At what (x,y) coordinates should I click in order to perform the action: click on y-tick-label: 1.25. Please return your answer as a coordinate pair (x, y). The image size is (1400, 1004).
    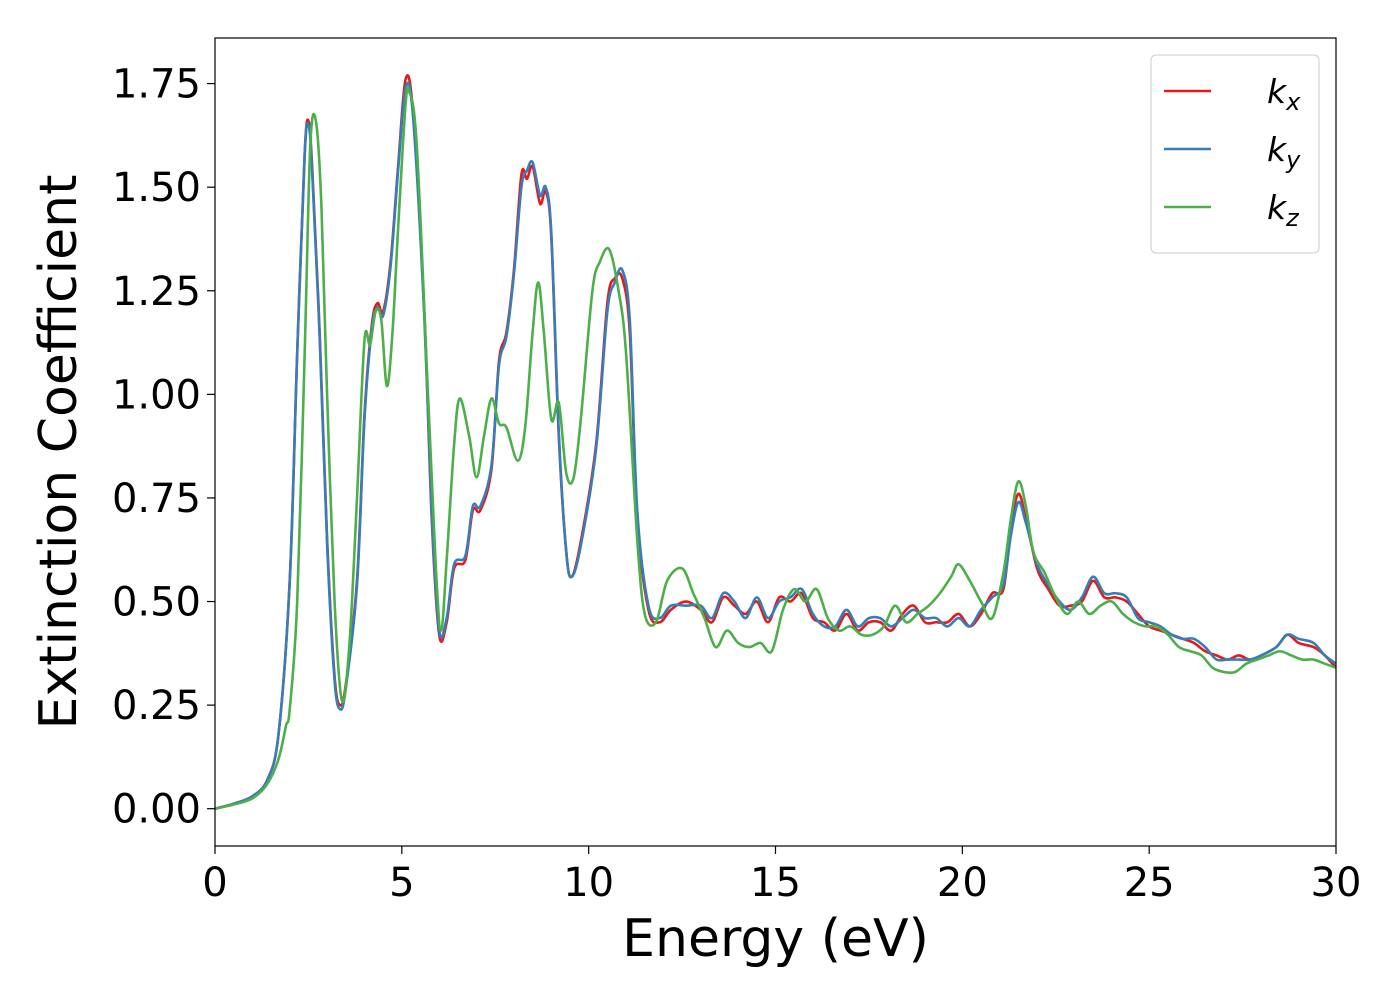
    Looking at the image, I should click on (156, 292).